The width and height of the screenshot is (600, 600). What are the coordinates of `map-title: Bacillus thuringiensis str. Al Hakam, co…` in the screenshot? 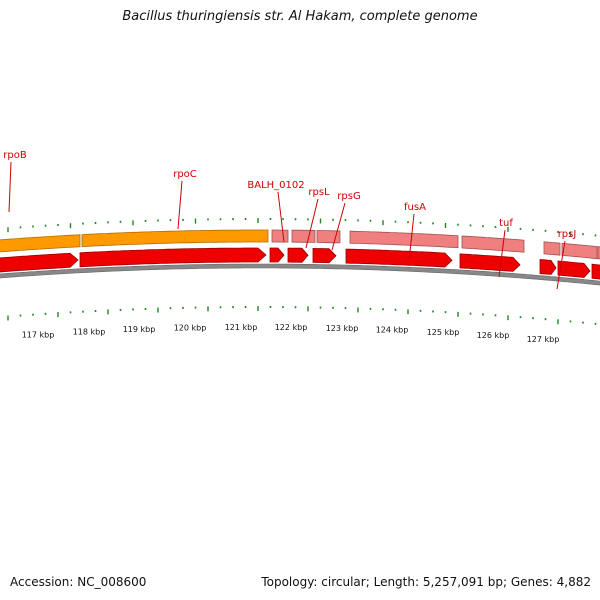 It's located at (300, 16).